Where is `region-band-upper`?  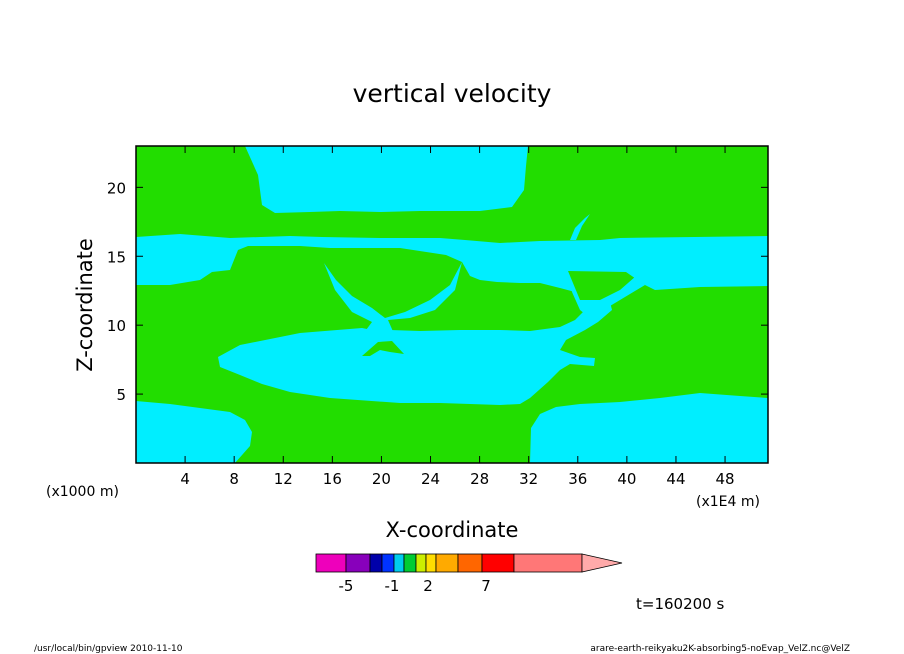
region-band-upper is located at coordinates (452, 263).